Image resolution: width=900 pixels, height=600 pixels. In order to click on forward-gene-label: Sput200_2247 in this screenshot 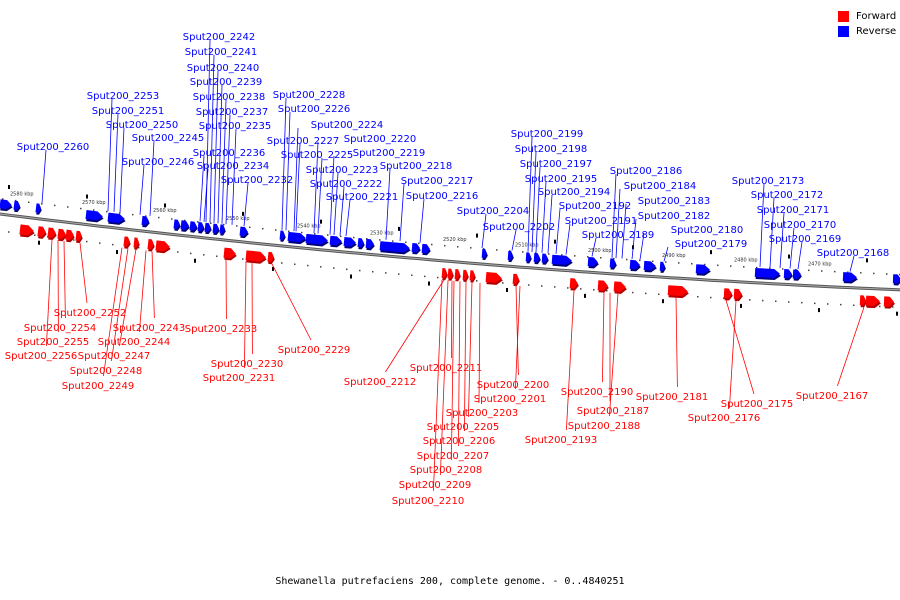, I will do `click(114, 356)`.